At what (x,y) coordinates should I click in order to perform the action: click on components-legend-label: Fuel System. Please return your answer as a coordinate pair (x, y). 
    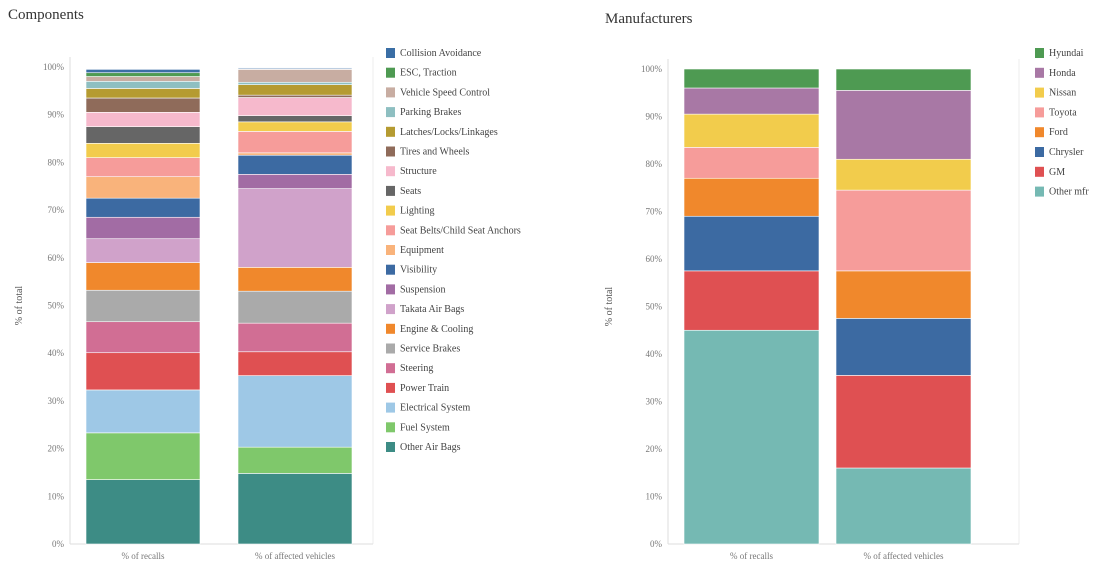
    Looking at the image, I should click on (425, 427).